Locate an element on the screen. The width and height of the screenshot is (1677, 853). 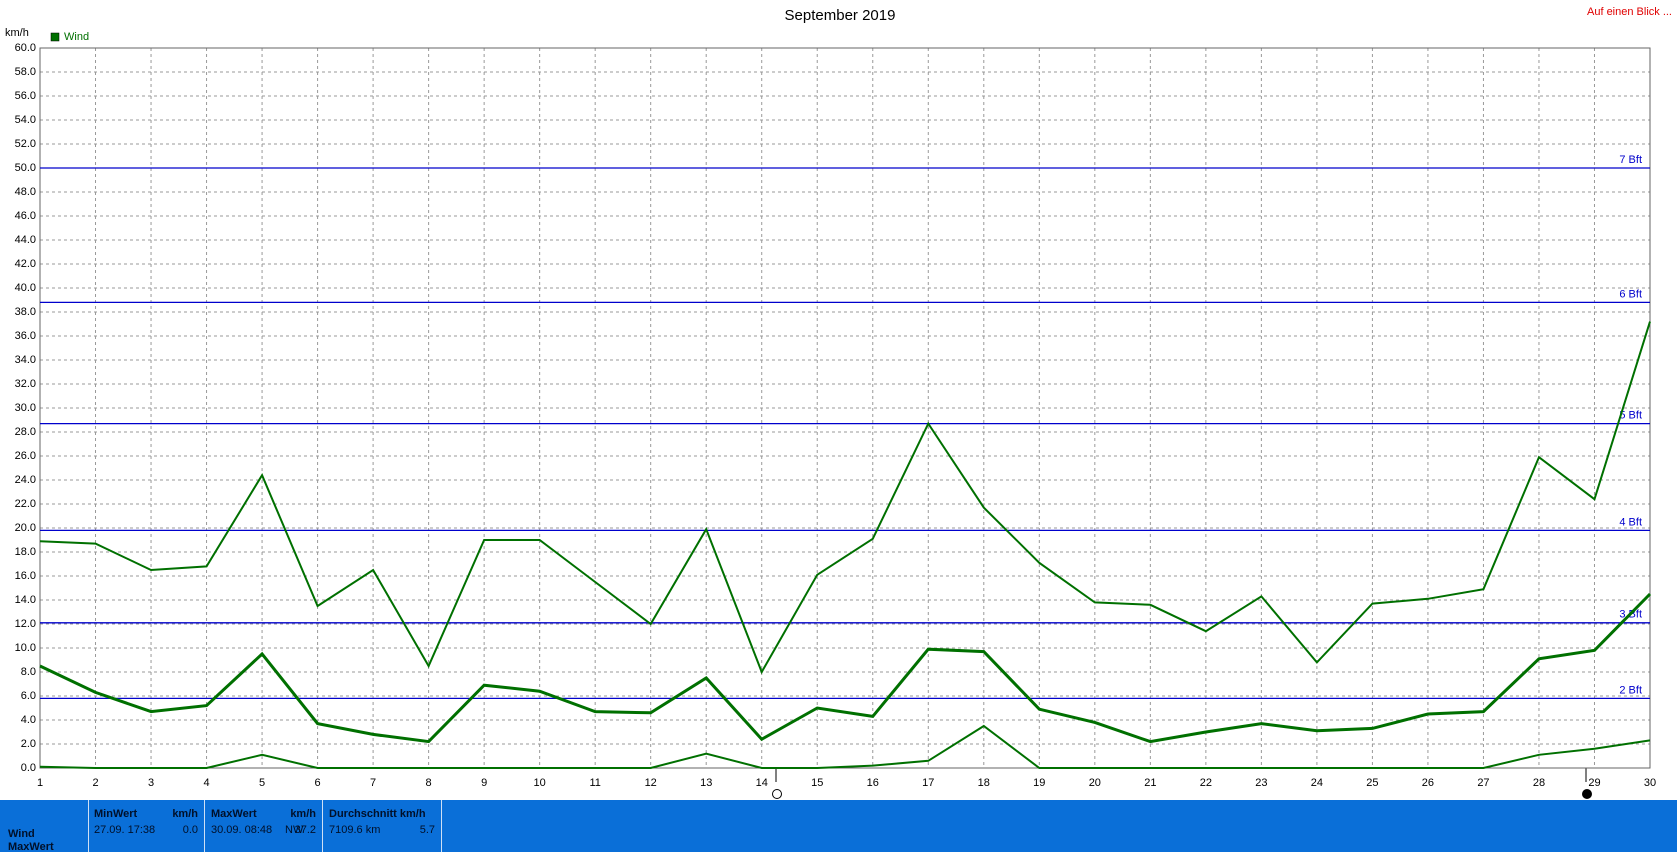
x-tick-label: 15 is located at coordinates (817, 783).